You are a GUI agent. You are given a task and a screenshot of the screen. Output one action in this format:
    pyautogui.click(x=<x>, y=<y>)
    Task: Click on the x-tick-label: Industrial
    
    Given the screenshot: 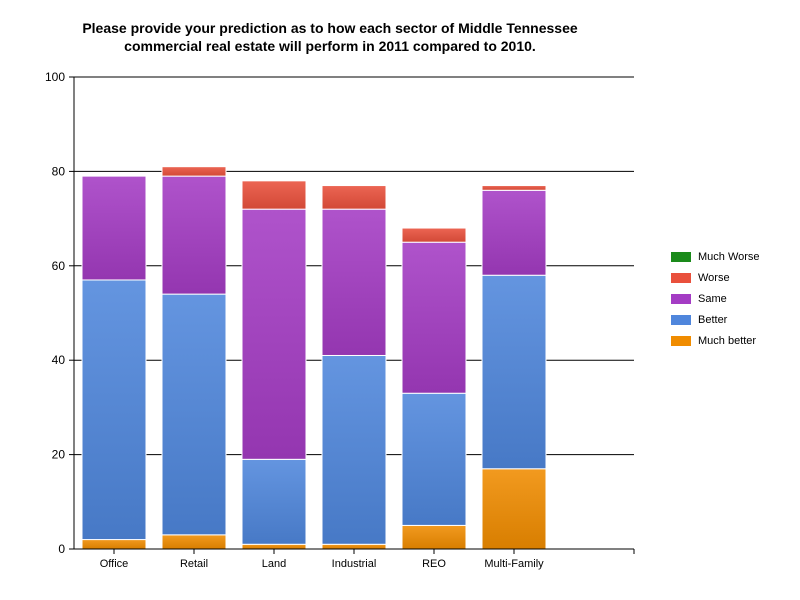 What is the action you would take?
    pyautogui.click(x=354, y=564)
    